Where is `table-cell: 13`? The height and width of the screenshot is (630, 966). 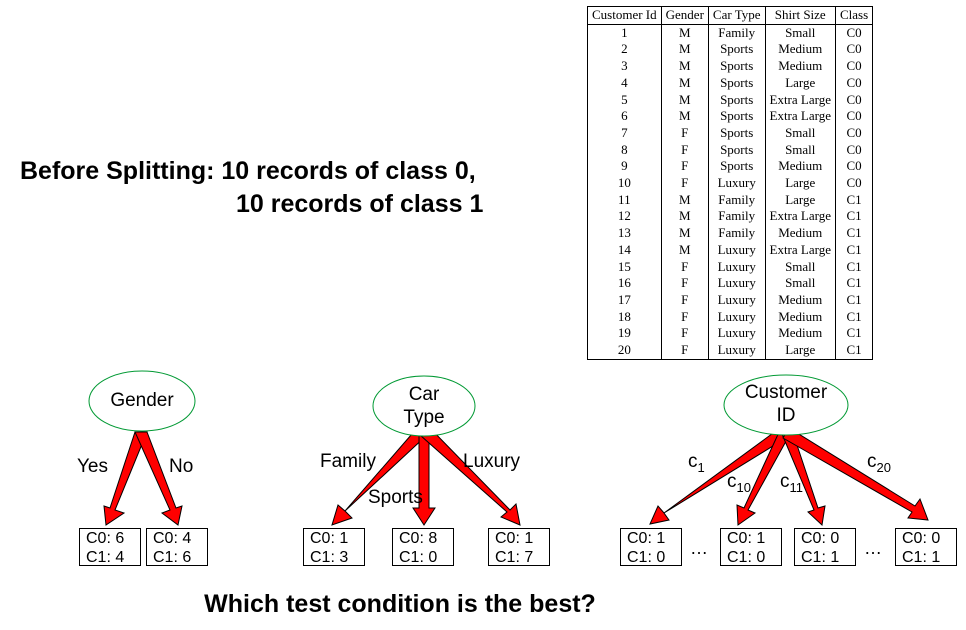
table-cell: 13 is located at coordinates (624, 233).